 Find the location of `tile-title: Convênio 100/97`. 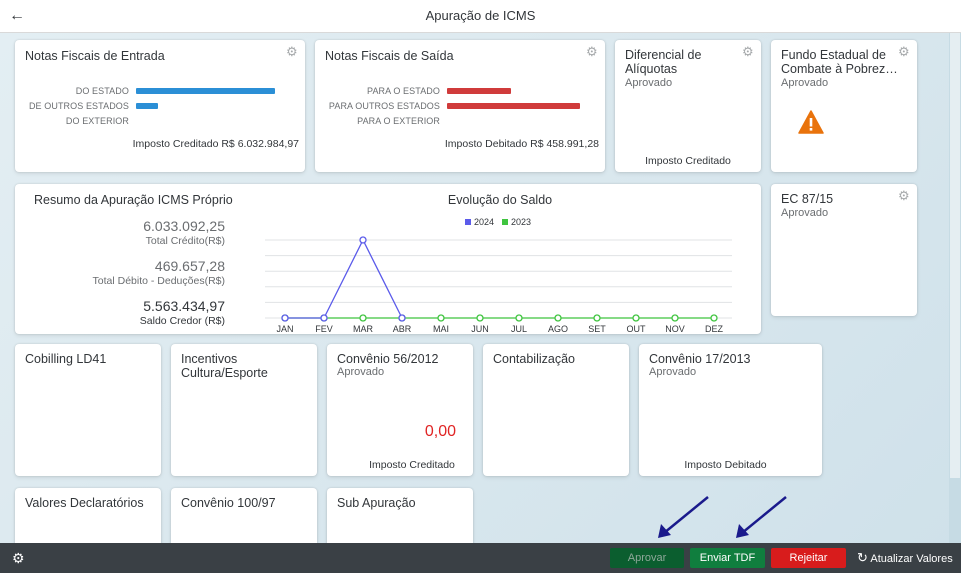

tile-title: Convênio 100/97 is located at coordinates (228, 503).